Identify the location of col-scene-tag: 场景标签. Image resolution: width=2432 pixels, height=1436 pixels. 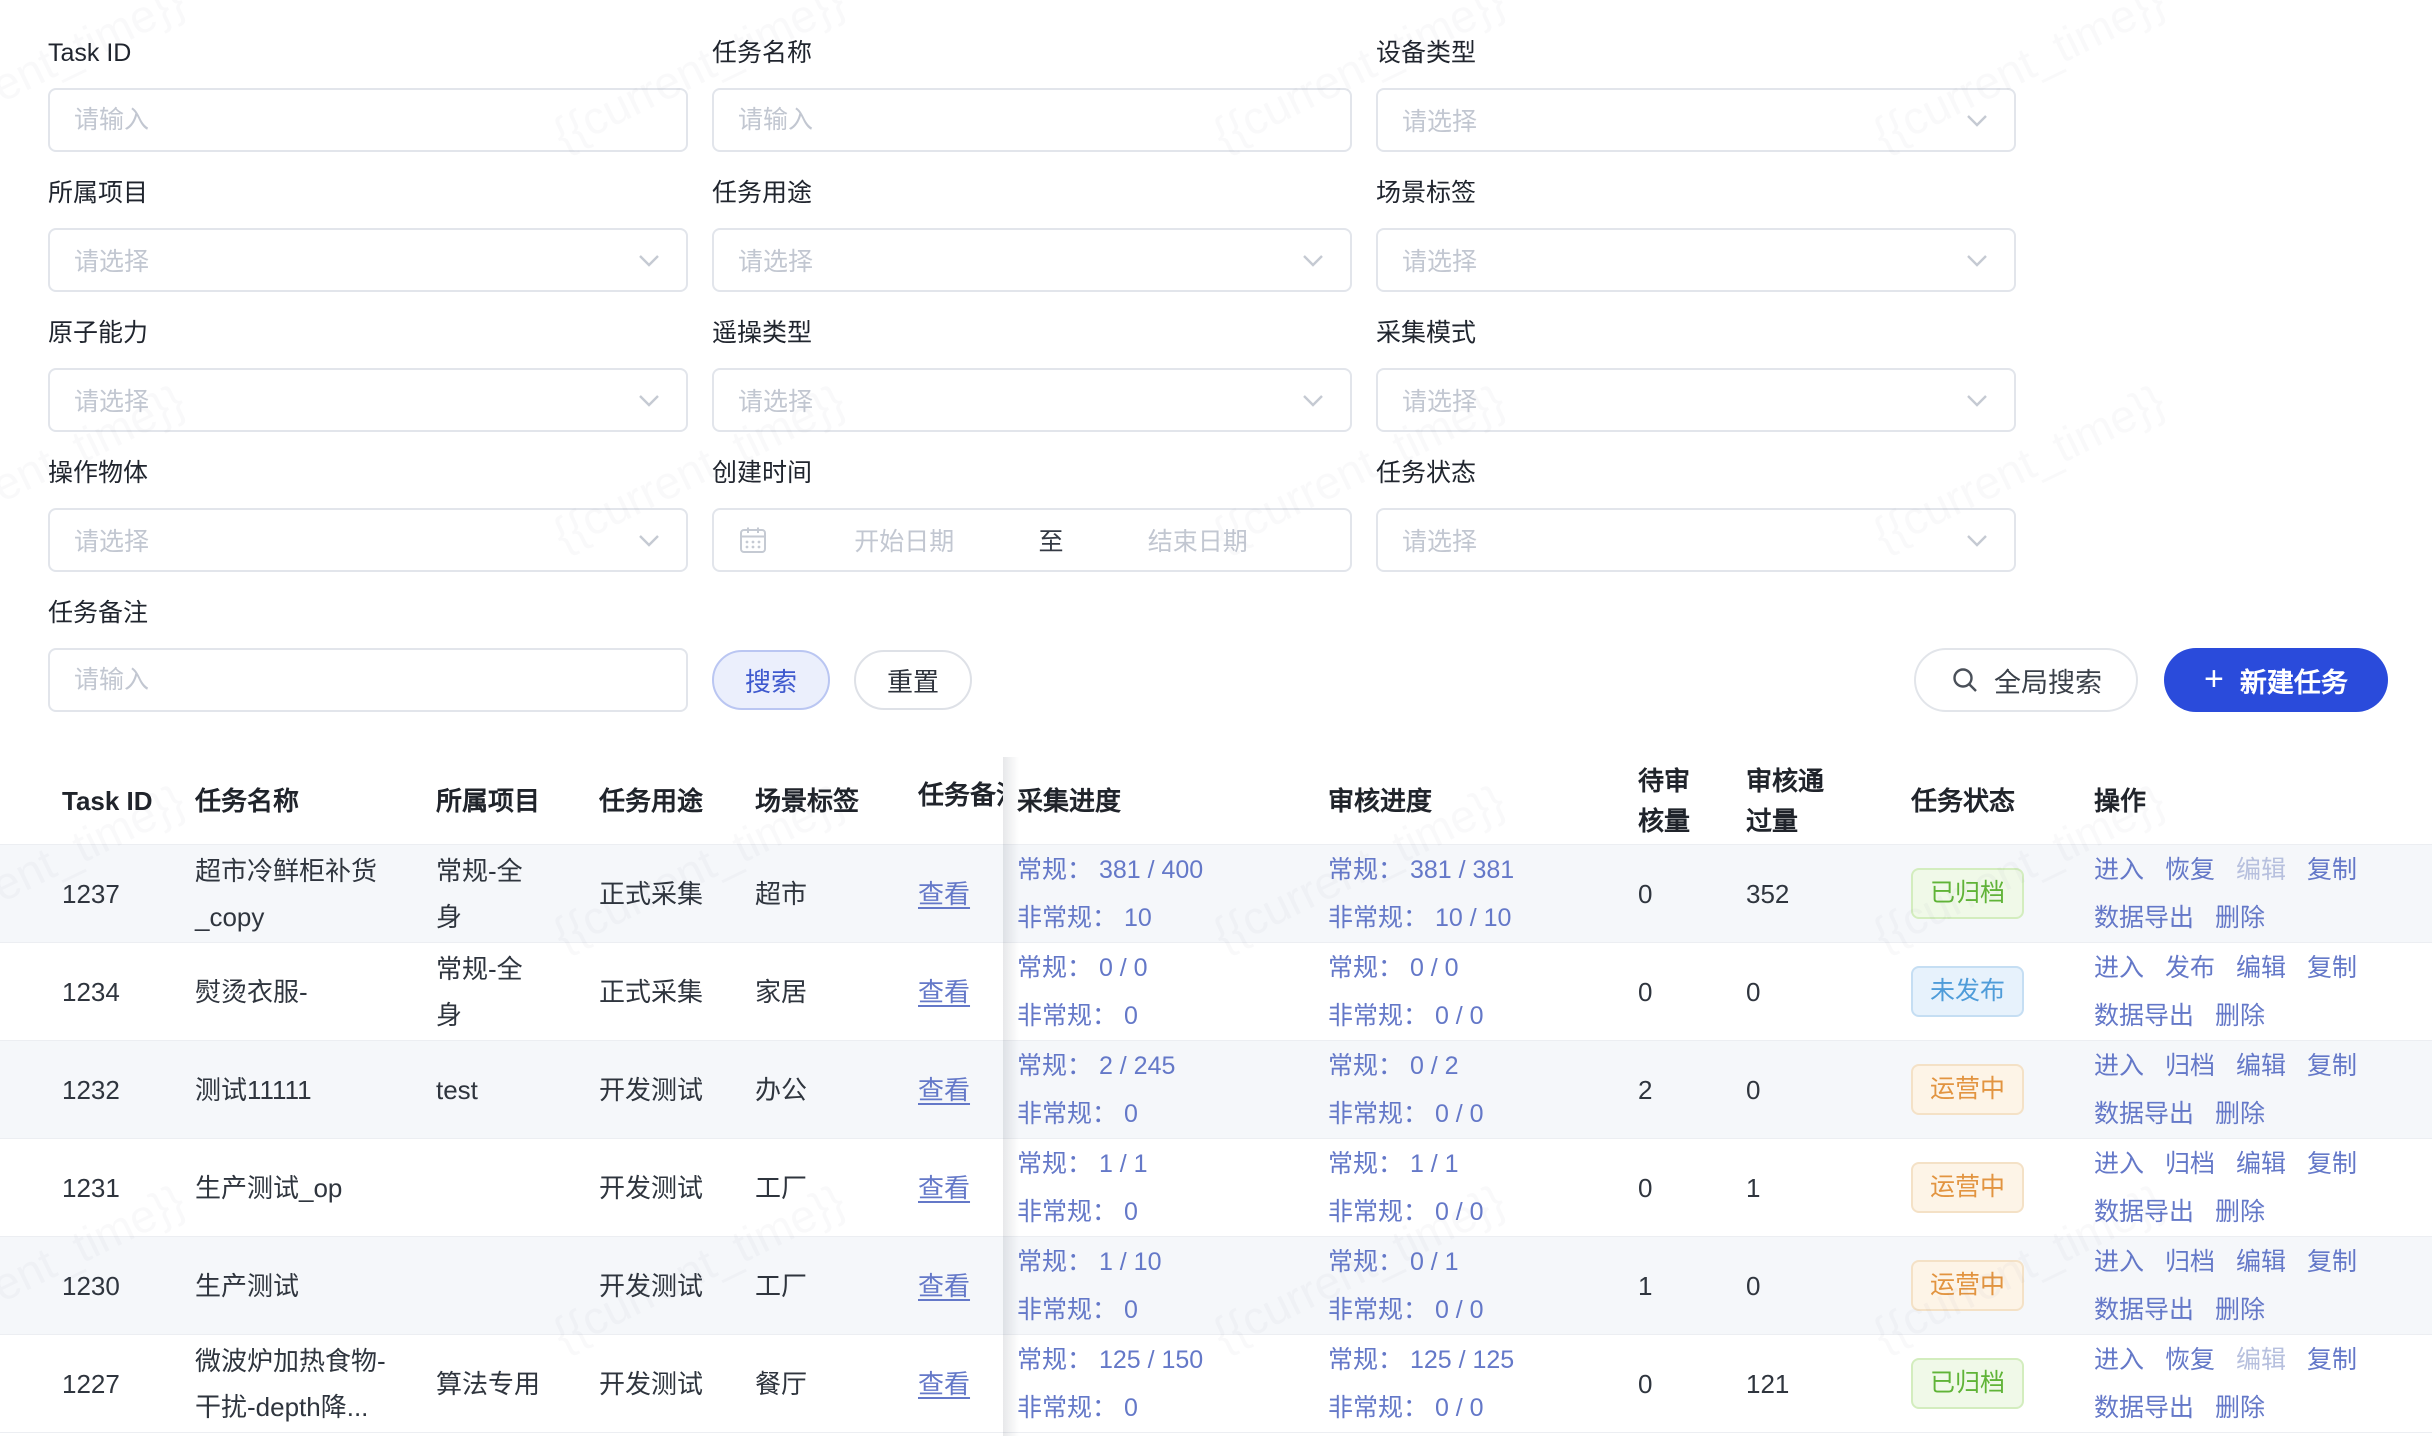
(807, 800).